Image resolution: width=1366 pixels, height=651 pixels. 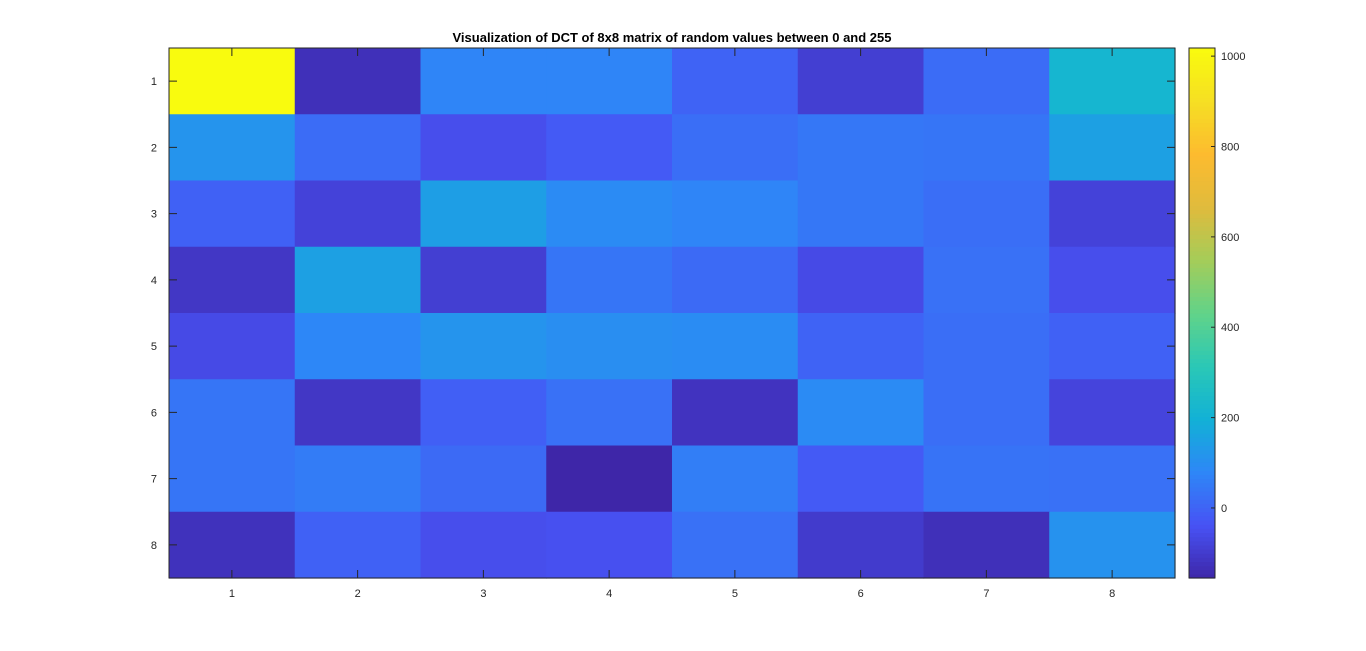 I want to click on colorbar-tick-label-0: 0, so click(x=1224, y=509).